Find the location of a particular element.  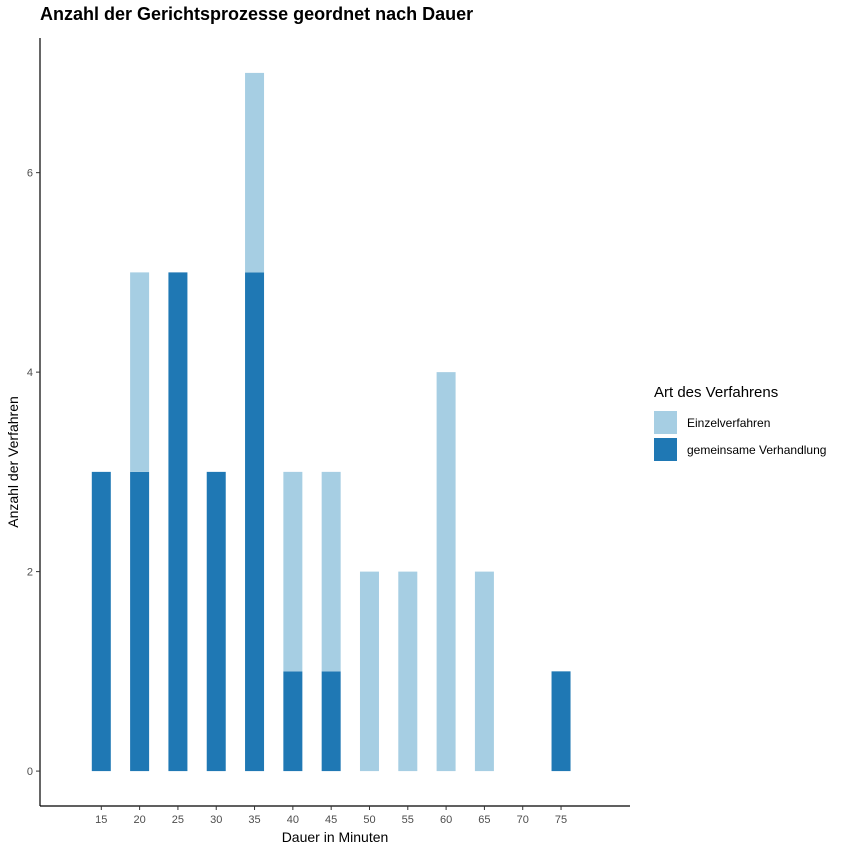

x-tick-label: 35 is located at coordinates (254, 820).